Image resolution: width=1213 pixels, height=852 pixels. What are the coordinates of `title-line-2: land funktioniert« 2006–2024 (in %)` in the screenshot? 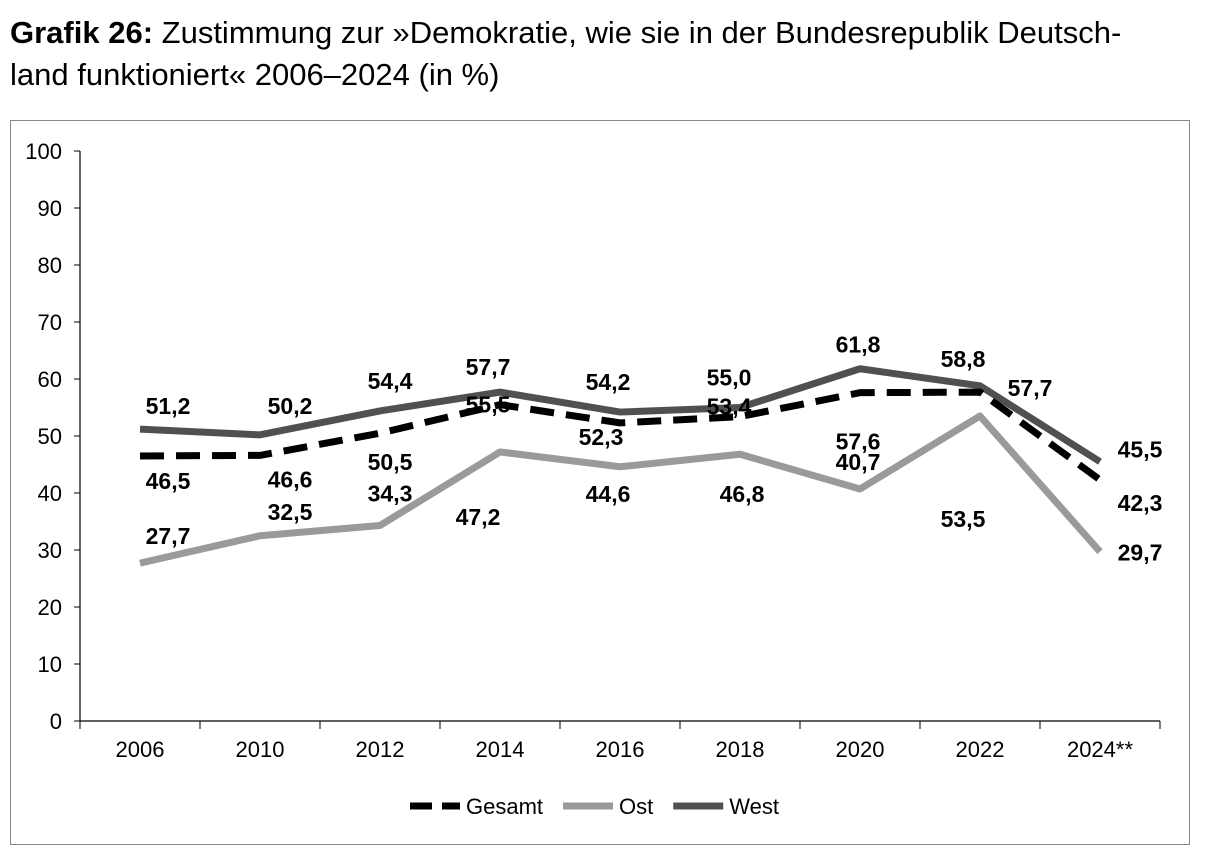 It's located at (255, 74).